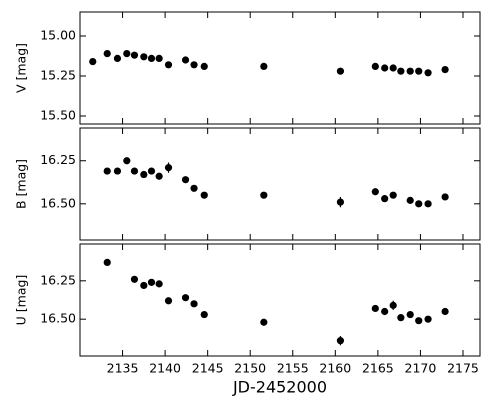  What do you see at coordinates (58, 115) in the screenshot?
I see `y-tick-label: 15.50` at bounding box center [58, 115].